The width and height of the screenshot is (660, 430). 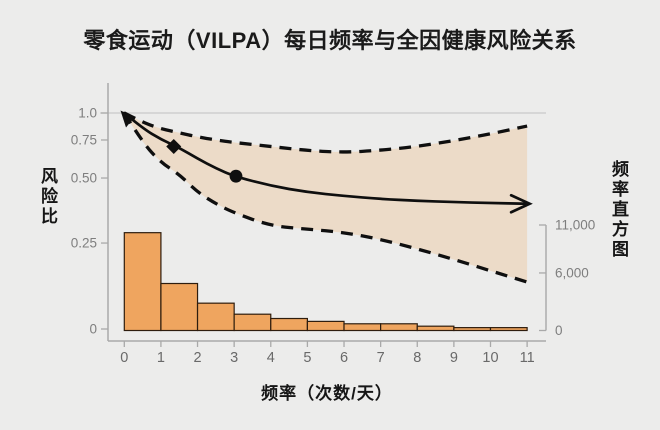 I want to click on curve-start-arrowhead, so click(x=127, y=119).